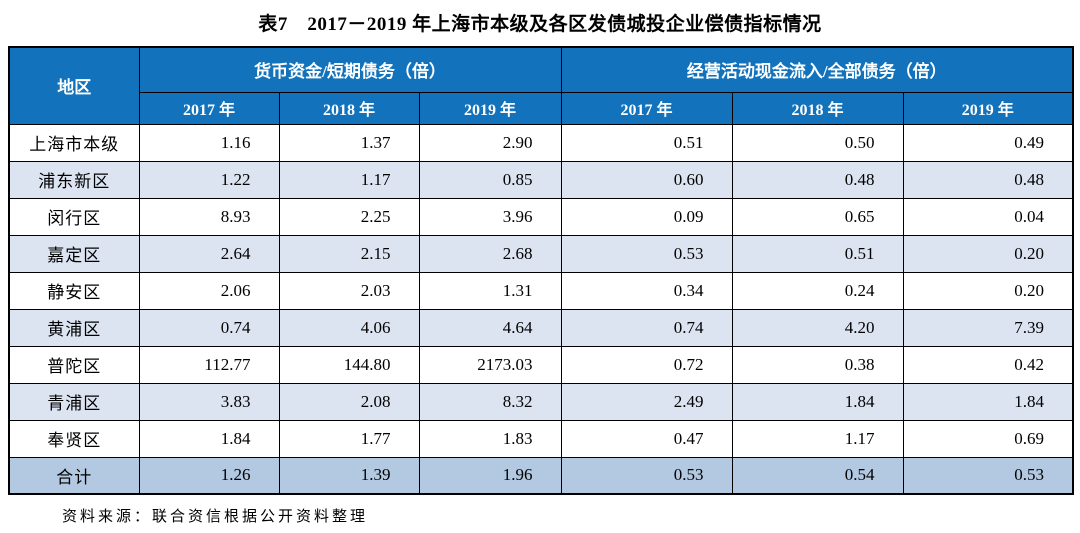  Describe the element at coordinates (74, 290) in the screenshot. I see `region-cell: 静安区` at that location.